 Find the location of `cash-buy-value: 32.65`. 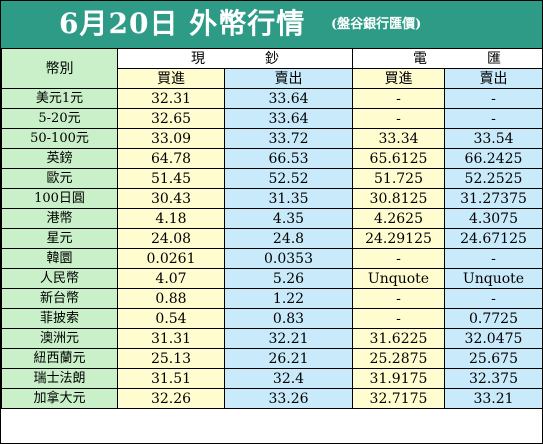

cash-buy-value: 32.65 is located at coordinates (171, 118).